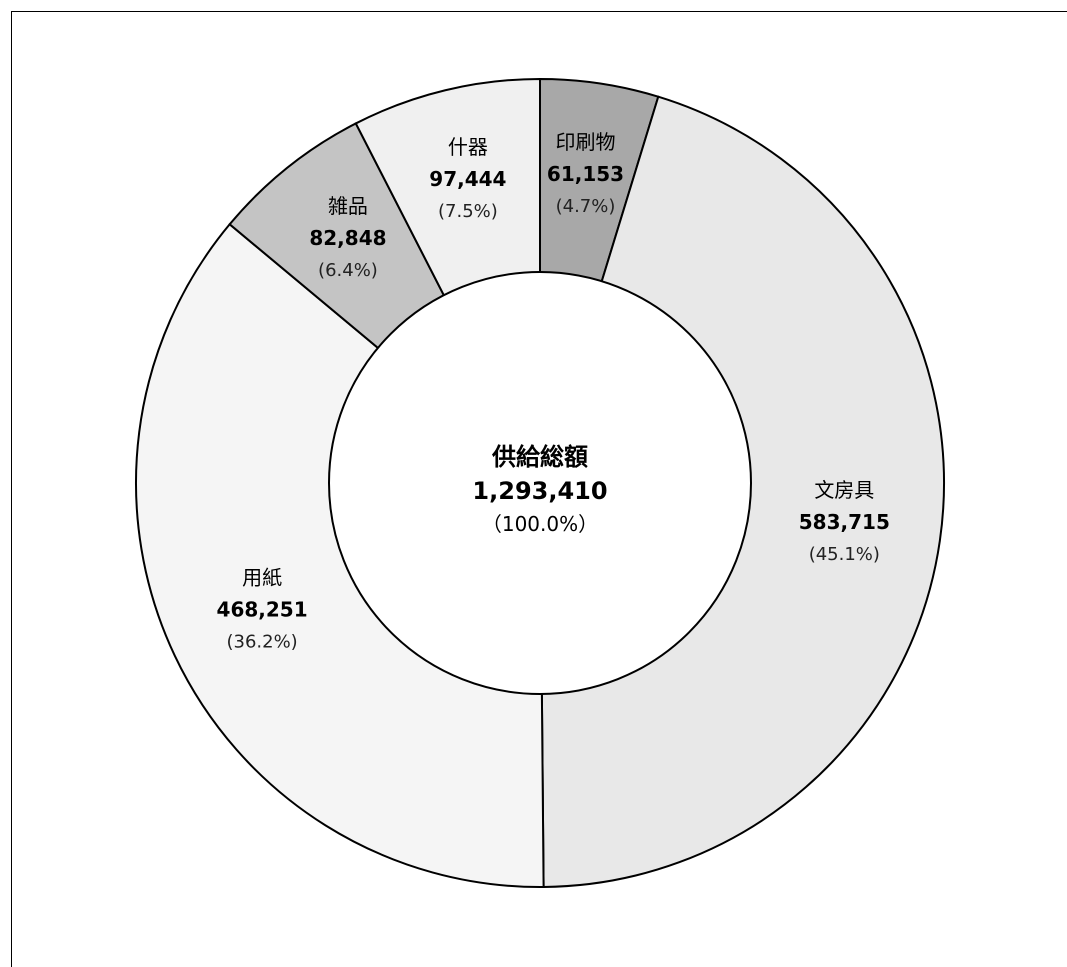  Describe the element at coordinates (468, 147) in the screenshot. I see `slice-4-label: 什器` at that location.